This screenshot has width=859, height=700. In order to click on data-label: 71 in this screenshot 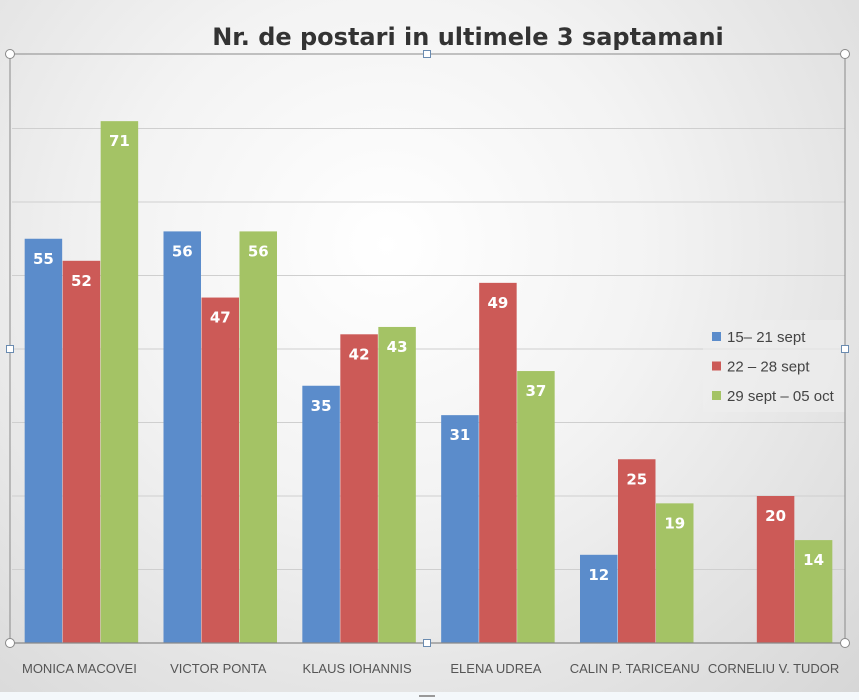, I will do `click(119, 141)`.